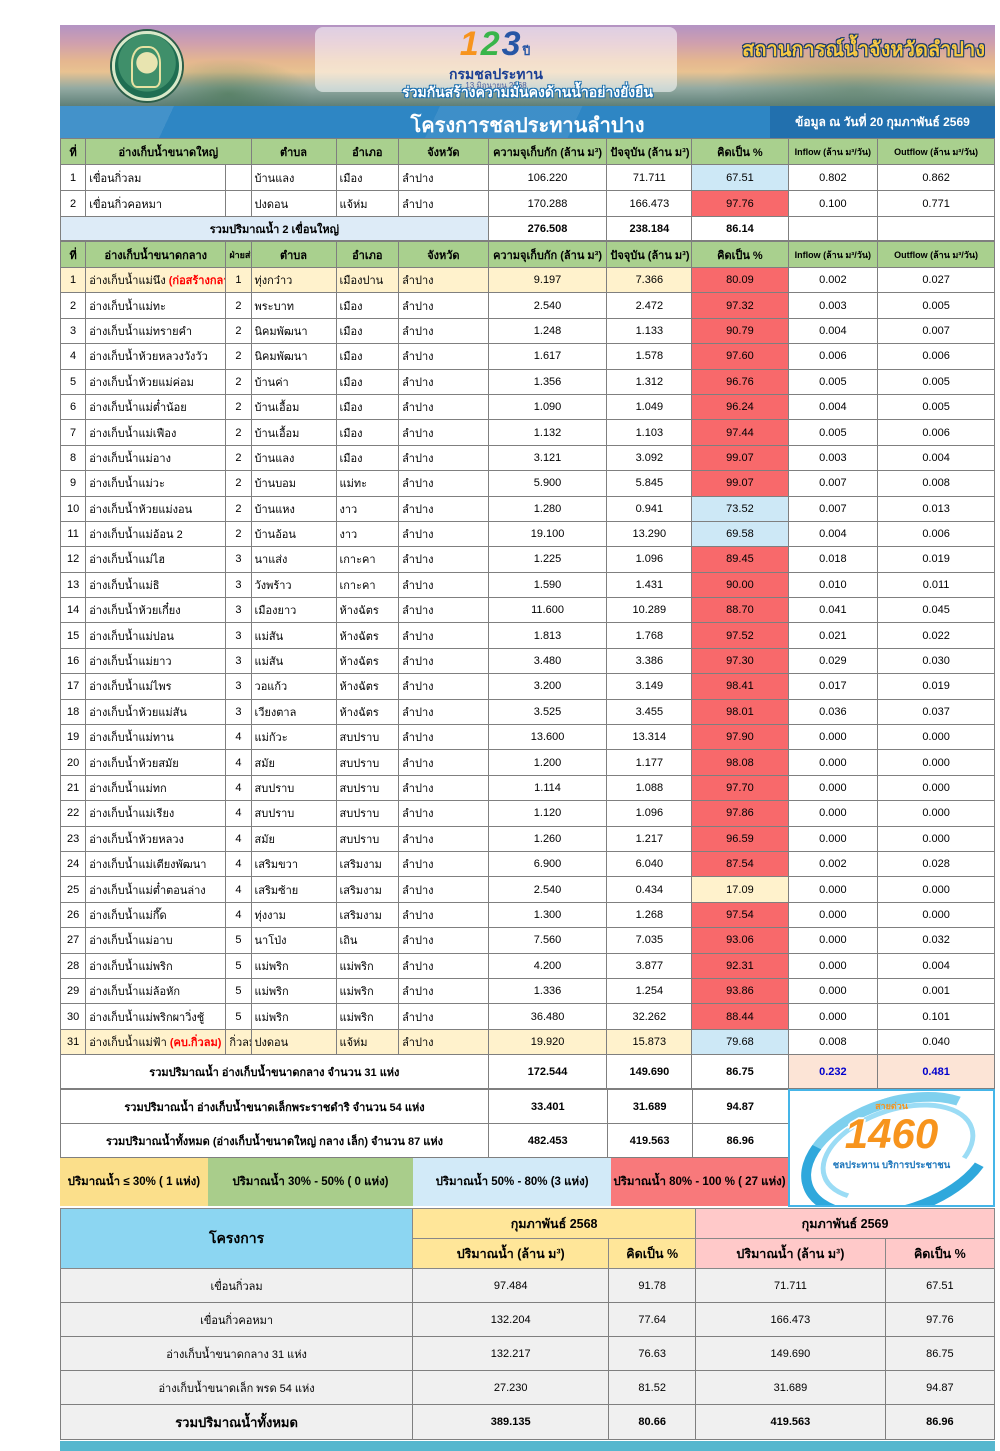 This screenshot has width=1000, height=1451. I want to click on cell-inflow: 0.021, so click(833, 635).